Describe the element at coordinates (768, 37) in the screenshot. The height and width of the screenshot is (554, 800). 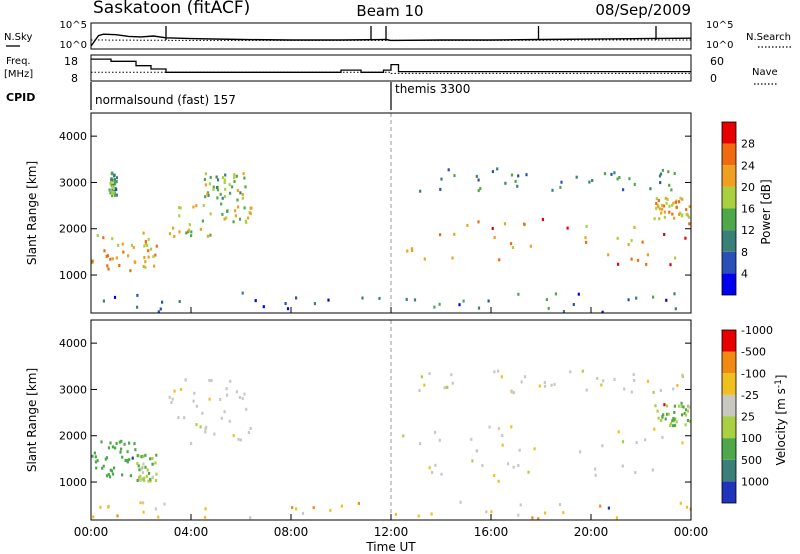
I see `nsearch-label: N.Search` at that location.